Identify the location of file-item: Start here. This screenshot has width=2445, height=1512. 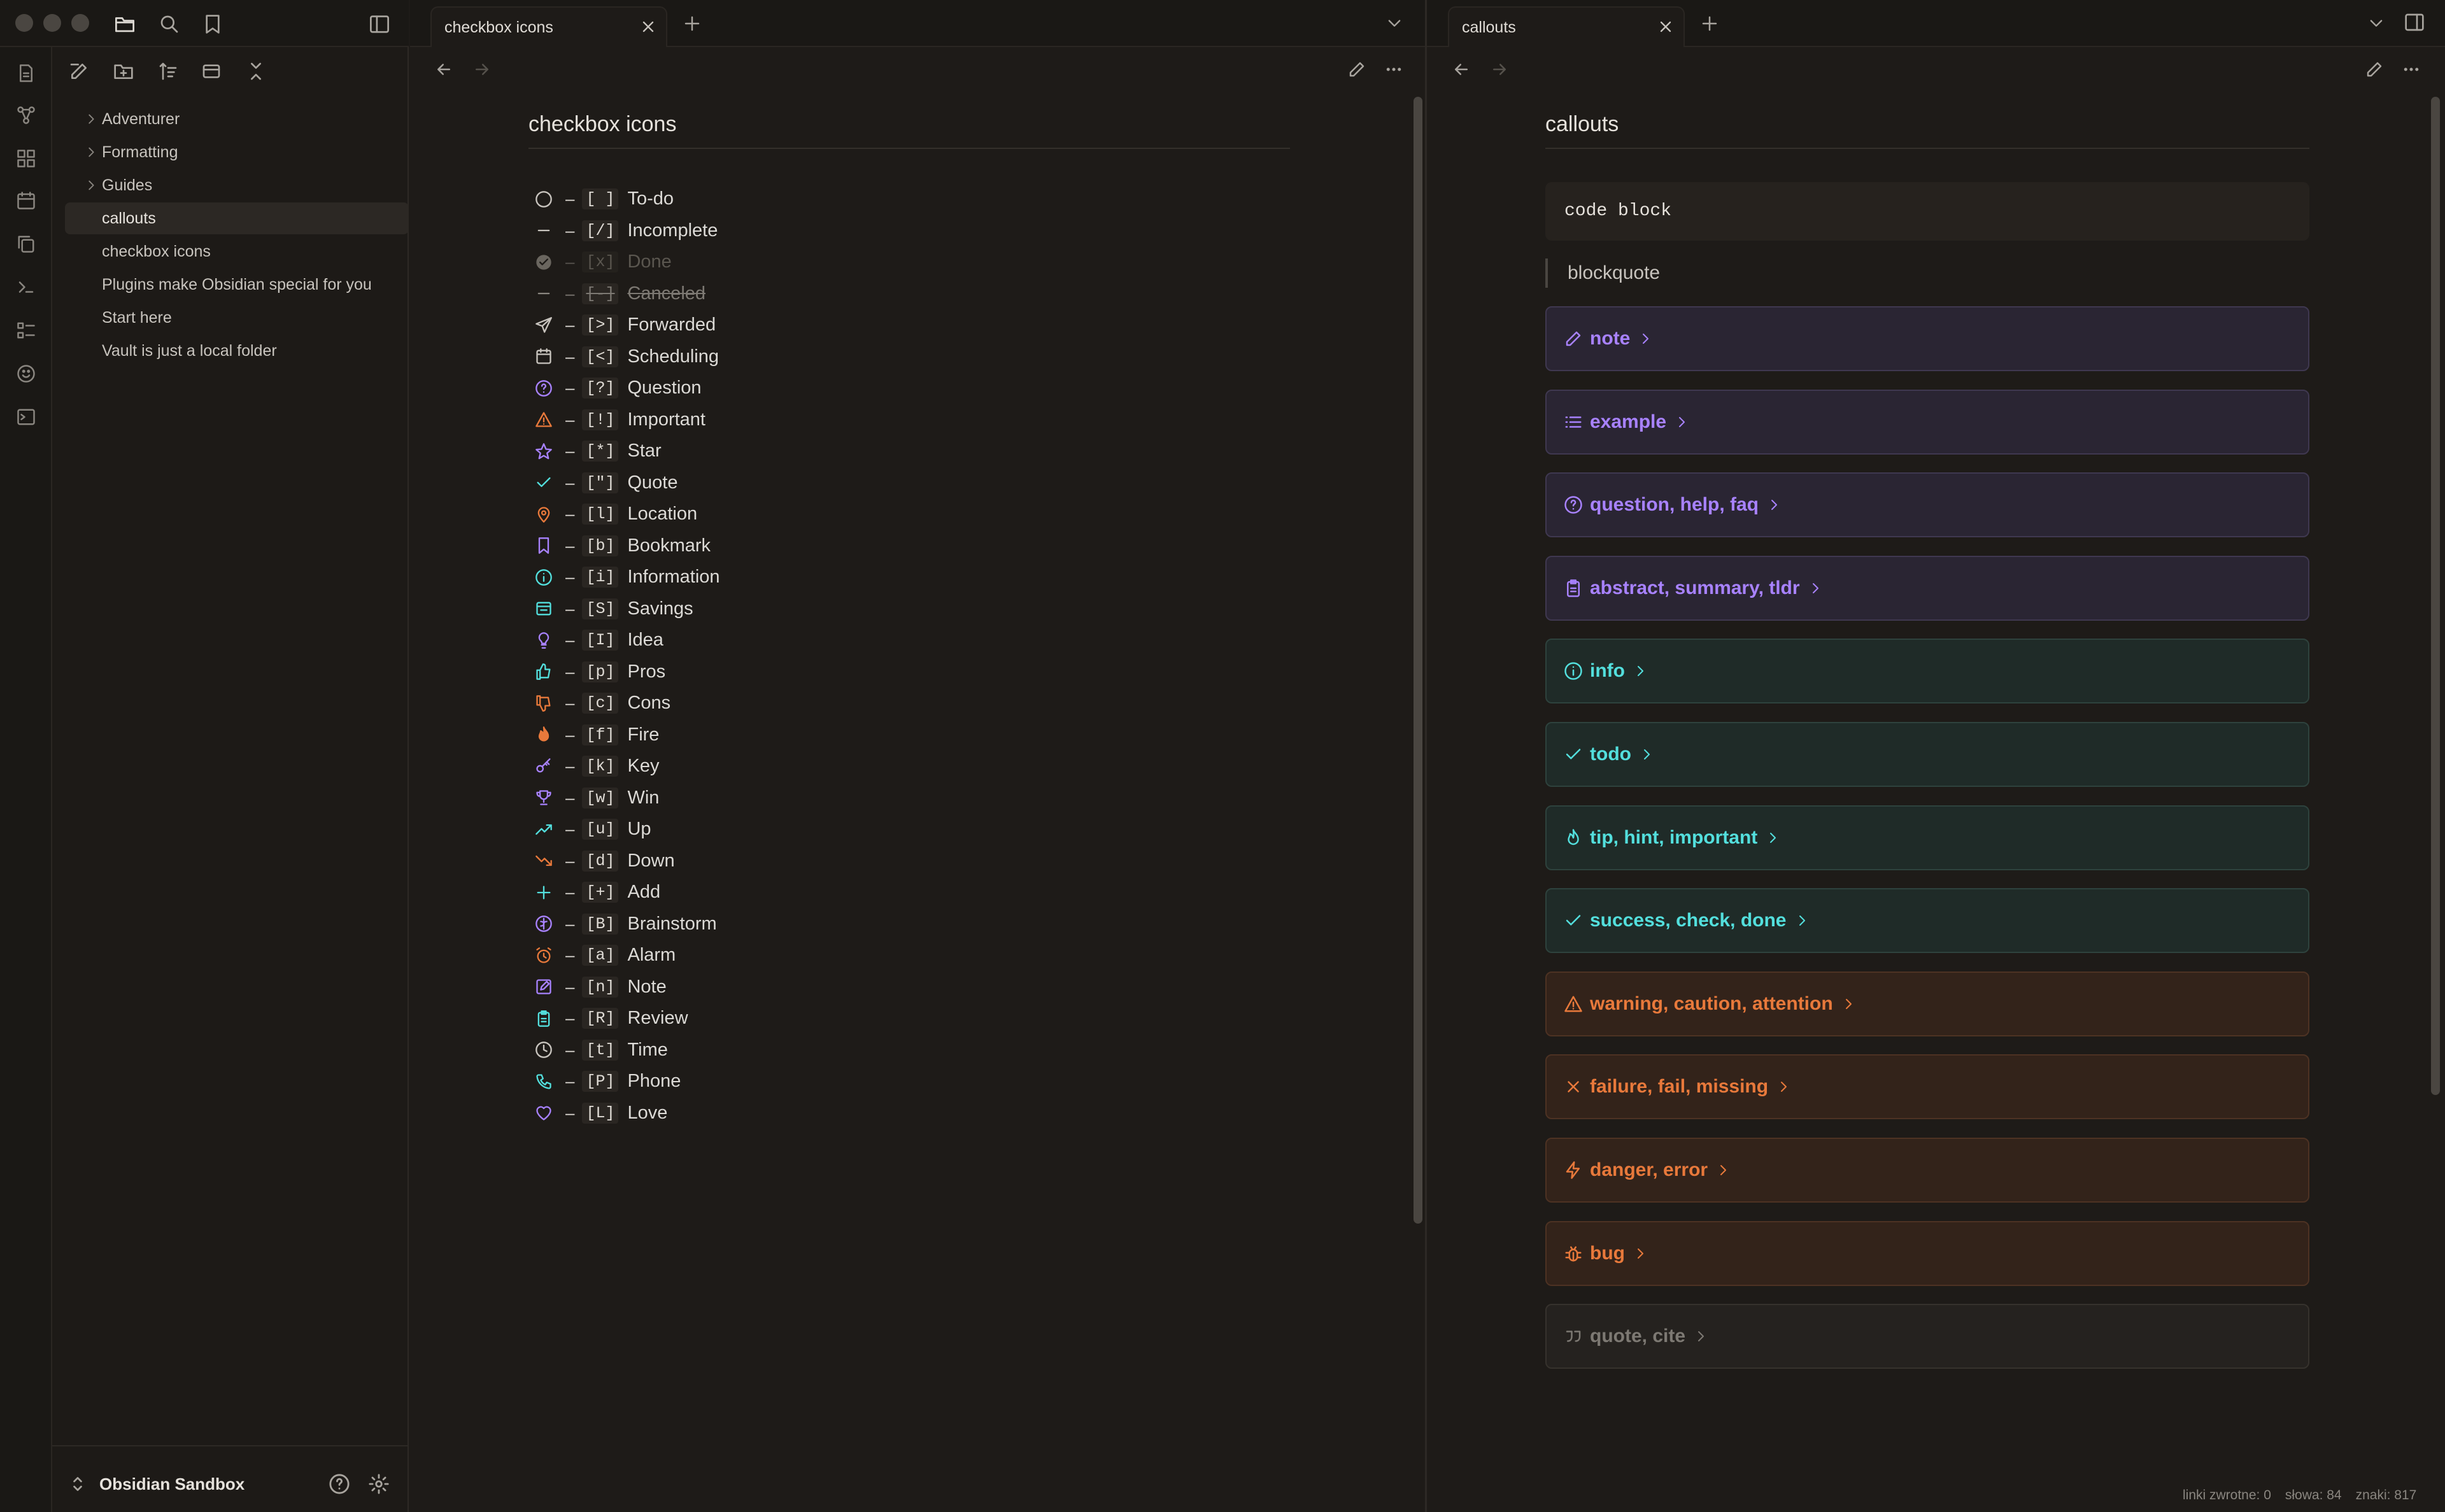
(237, 318).